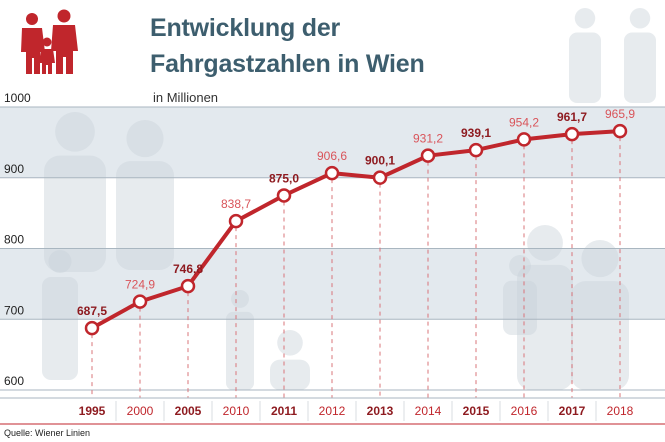 Image resolution: width=665 pixels, height=442 pixels. Describe the element at coordinates (428, 139) in the screenshot. I see `data-label: 931,2` at that location.